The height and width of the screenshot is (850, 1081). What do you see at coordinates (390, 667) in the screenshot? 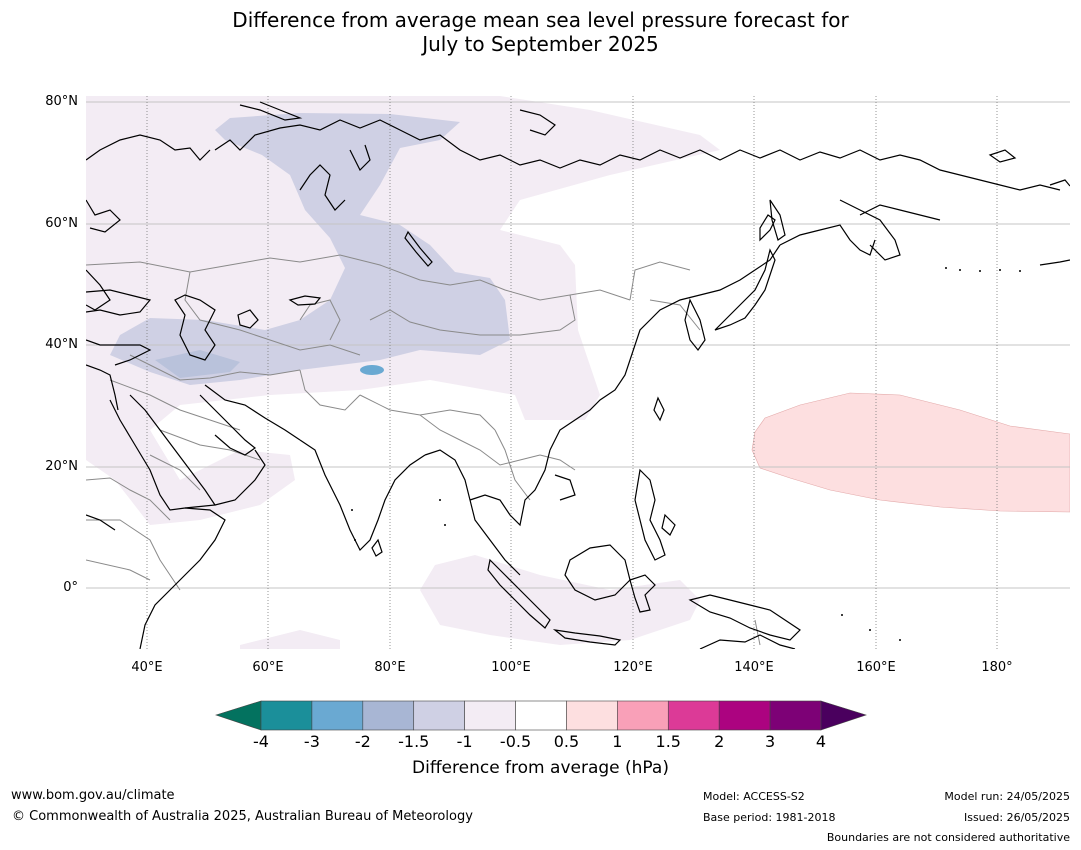
I see `lon-label-80e: 80°E` at bounding box center [390, 667].